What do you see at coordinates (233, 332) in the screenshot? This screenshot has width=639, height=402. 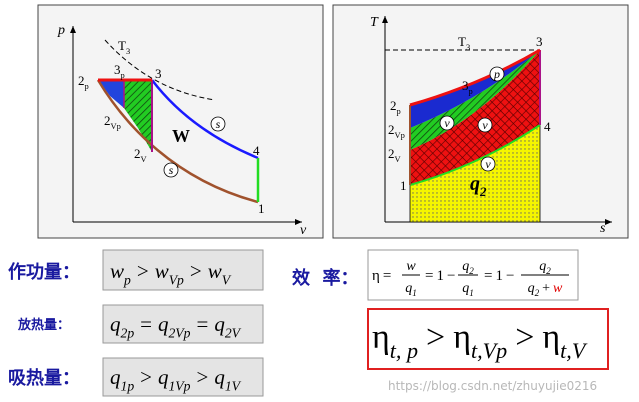 I see `formula-sub: 2V` at bounding box center [233, 332].